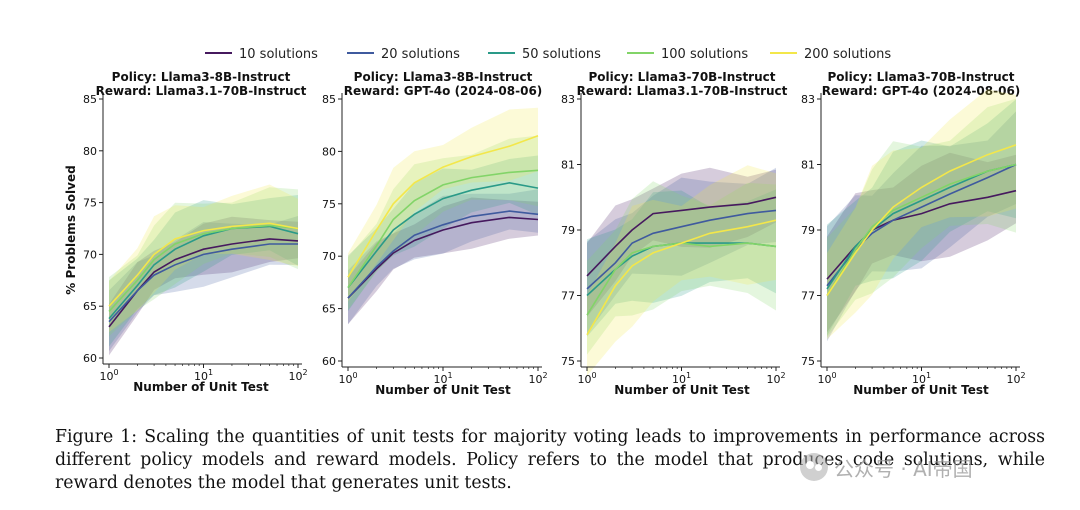 The image size is (1080, 510). I want to click on legend-item-3: 50 solutions, so click(544, 54).